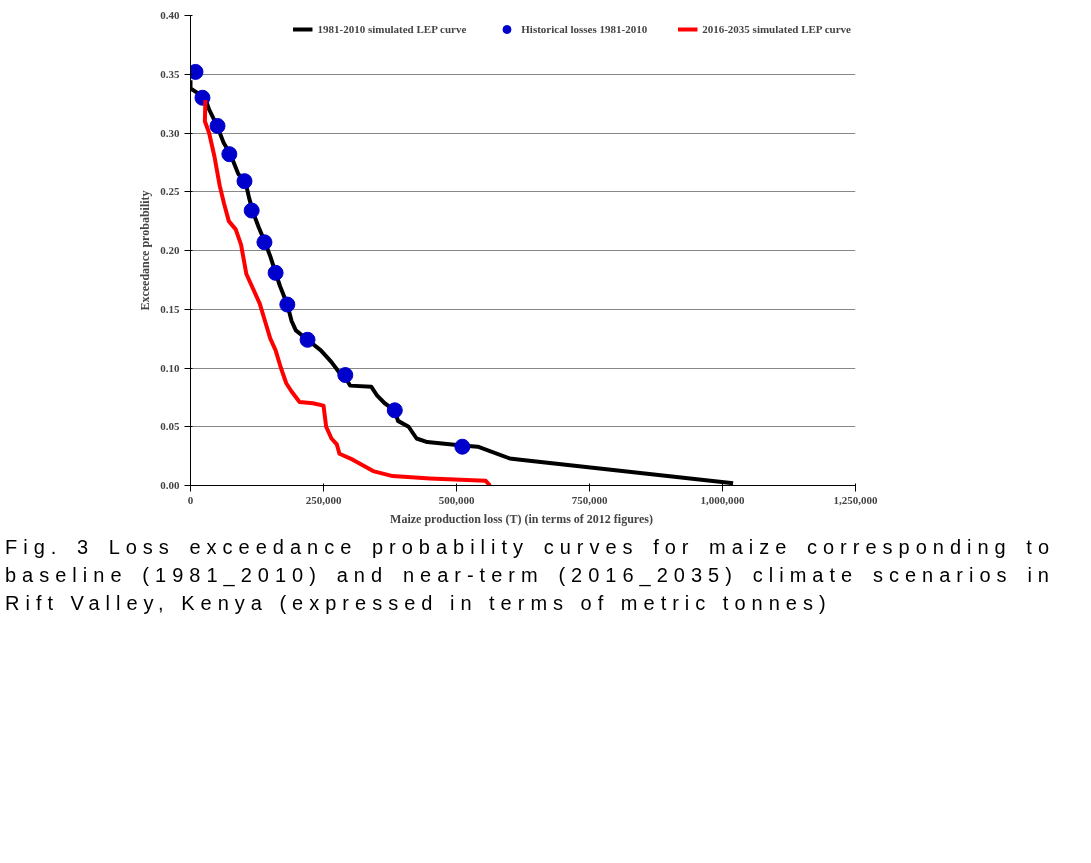 Image resolution: width=1091 pixels, height=863 pixels. Describe the element at coordinates (170, 367) in the screenshot. I see `y-tick-label: 0.10` at that location.